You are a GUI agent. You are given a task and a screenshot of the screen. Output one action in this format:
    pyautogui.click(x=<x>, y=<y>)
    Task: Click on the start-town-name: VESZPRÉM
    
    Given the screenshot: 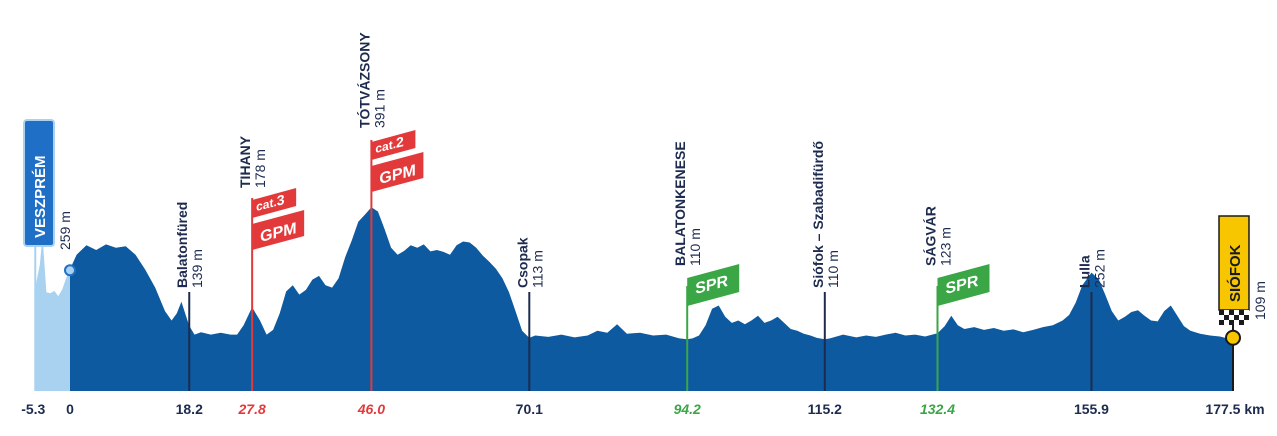 What is the action you would take?
    pyautogui.click(x=40, y=196)
    